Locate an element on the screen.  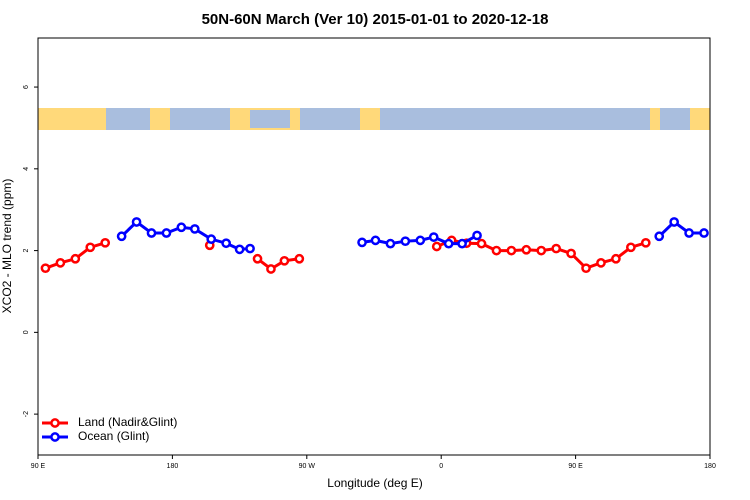
y-tick-label: 2 is located at coordinates (26, 251).